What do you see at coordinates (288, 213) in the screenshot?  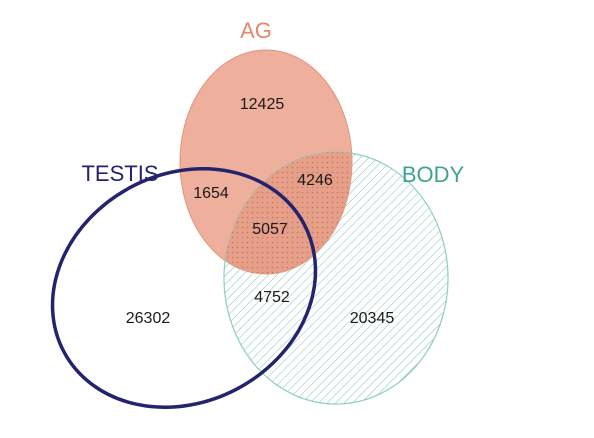 I see `ag-body-overlap-dots` at bounding box center [288, 213].